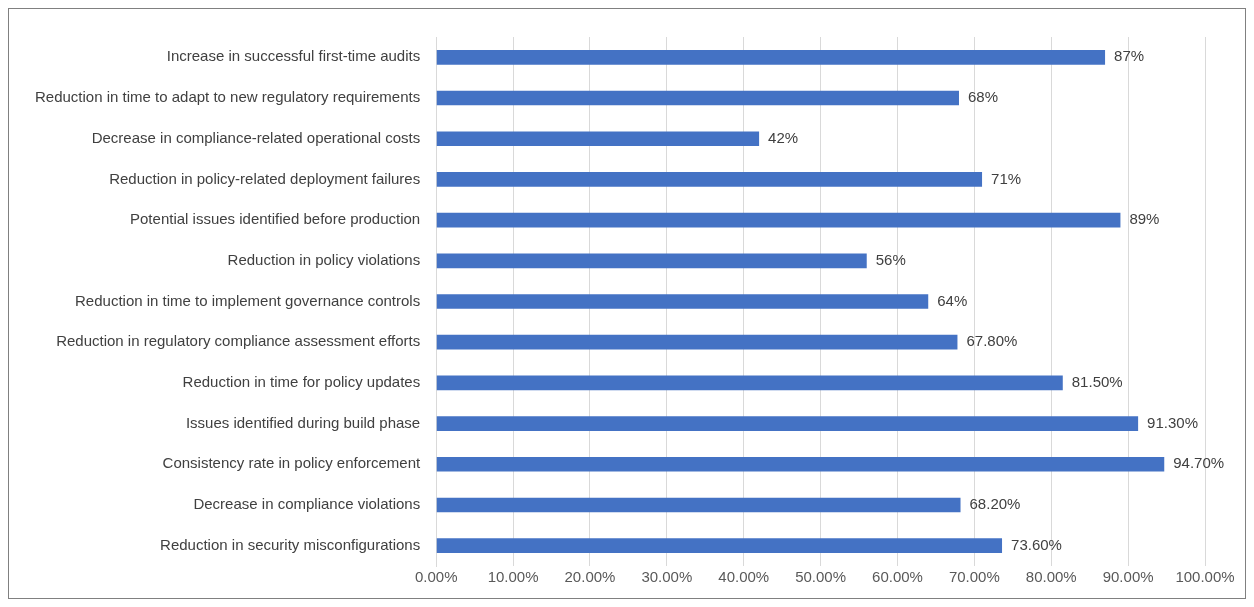 This screenshot has height=607, width=1254. What do you see at coordinates (1036, 544) in the screenshot?
I see `data-label: 73.60%` at bounding box center [1036, 544].